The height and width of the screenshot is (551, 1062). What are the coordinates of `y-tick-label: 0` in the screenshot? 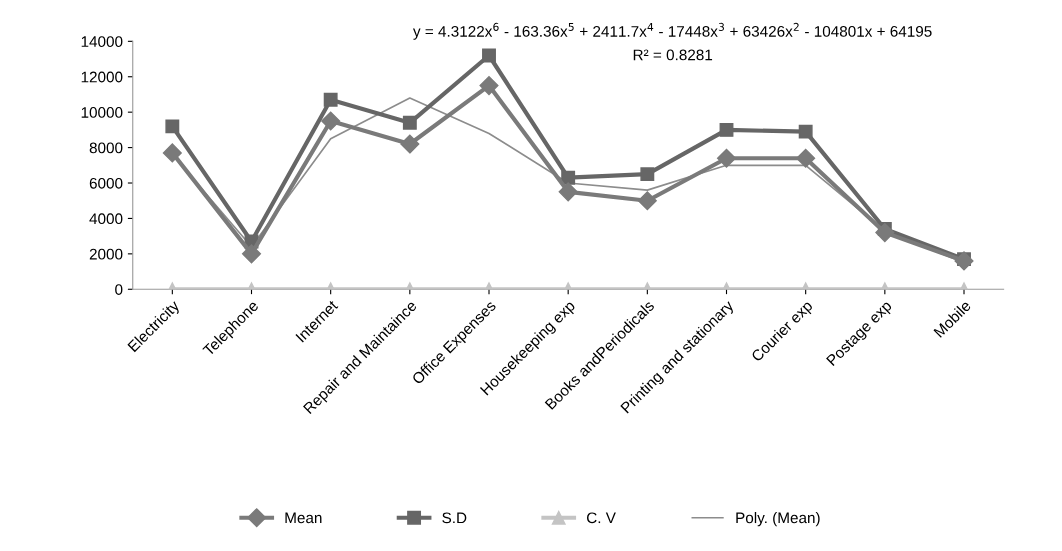 It's located at (119, 289).